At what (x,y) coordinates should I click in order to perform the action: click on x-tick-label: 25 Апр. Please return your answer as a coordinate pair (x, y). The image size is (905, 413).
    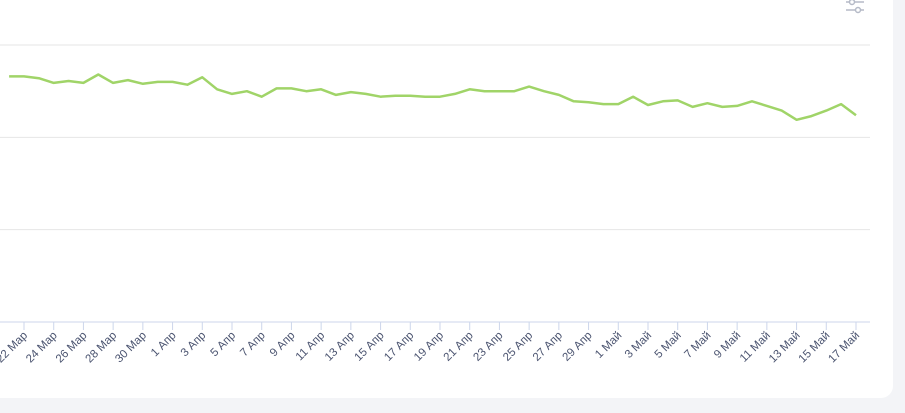
    Looking at the image, I should click on (518, 347).